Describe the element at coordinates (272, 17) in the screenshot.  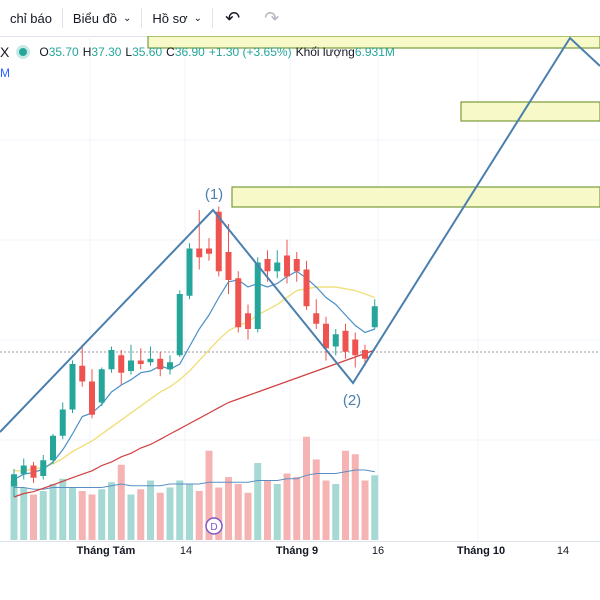
I see `redo-icon: ↷` at that location.